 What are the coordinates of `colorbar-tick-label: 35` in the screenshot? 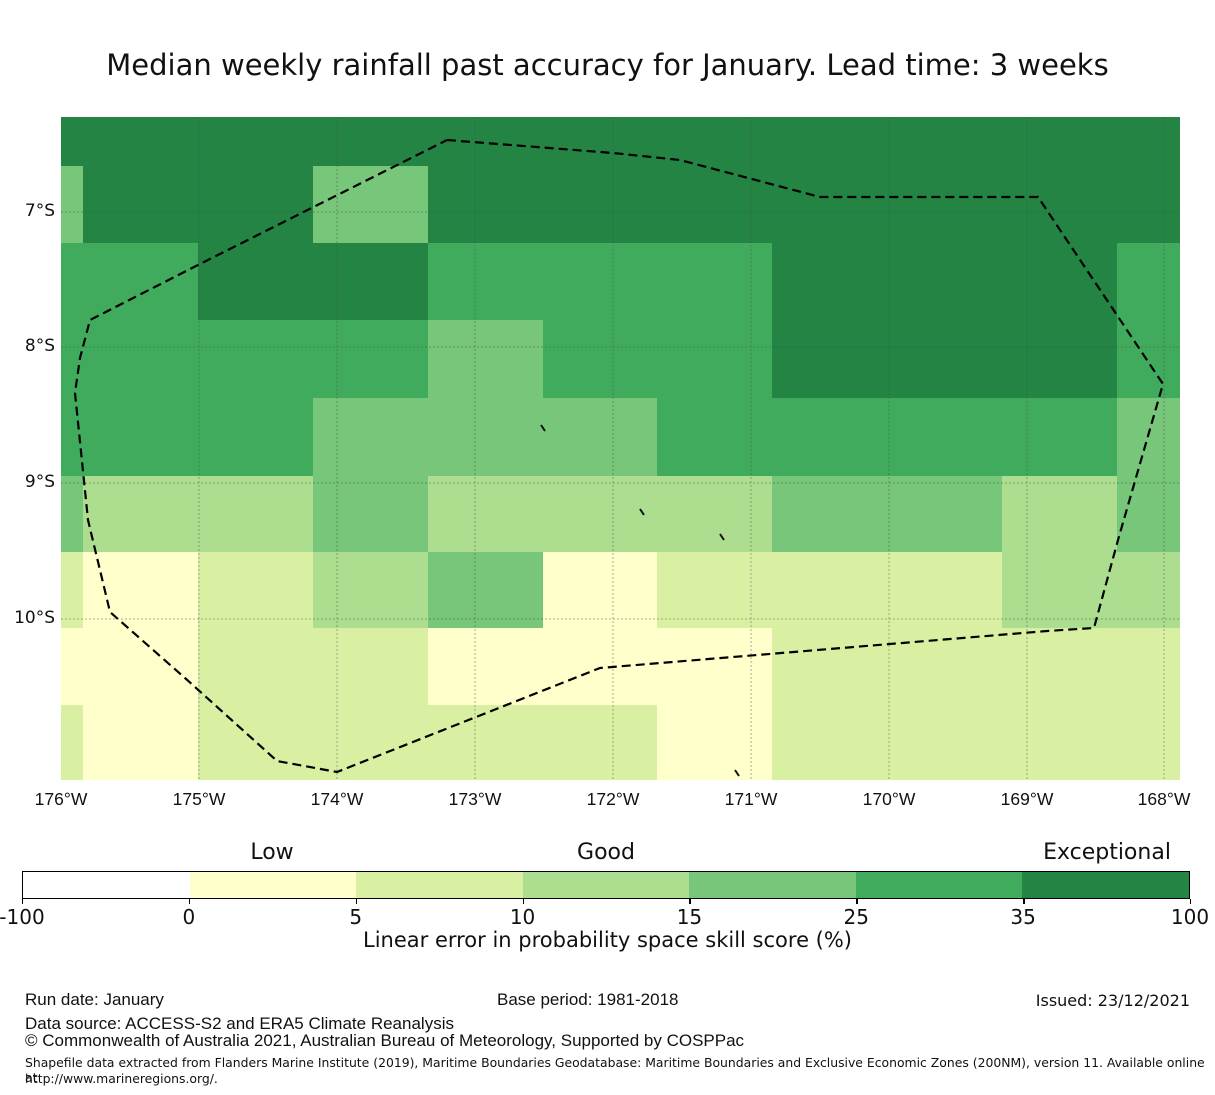 It's located at (1023, 917).